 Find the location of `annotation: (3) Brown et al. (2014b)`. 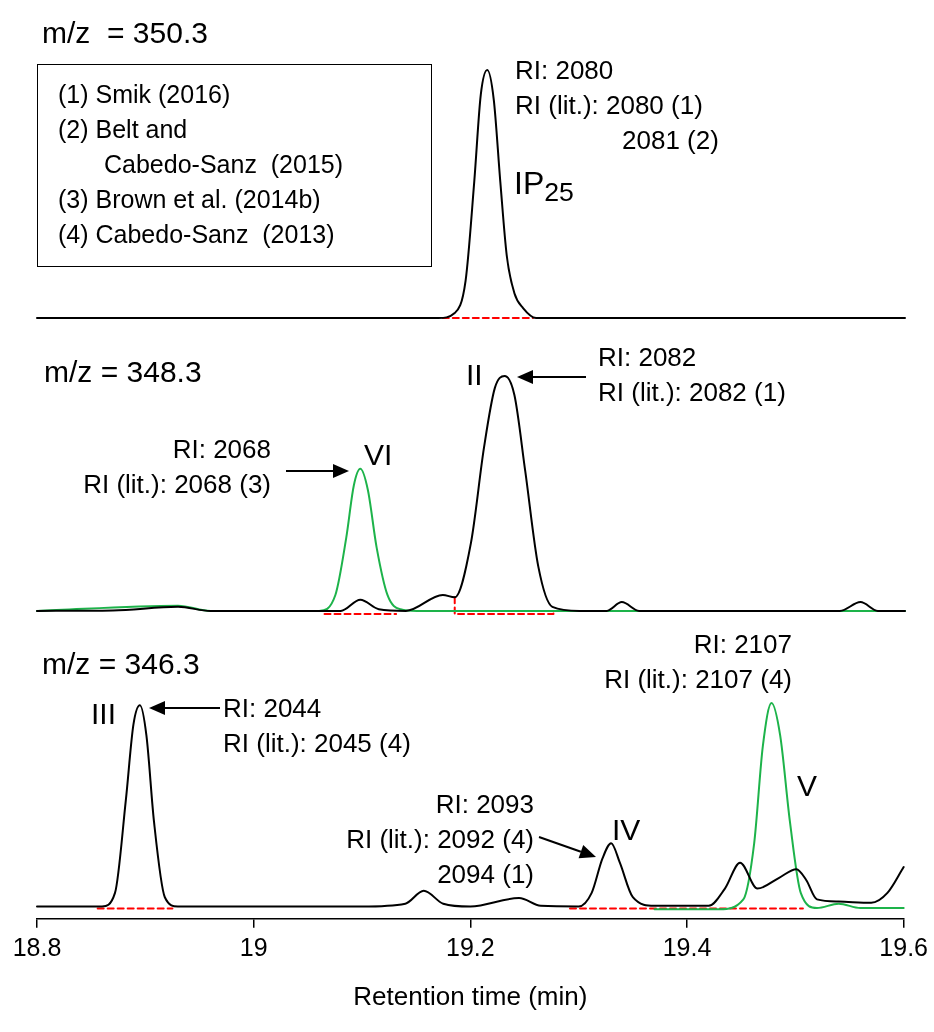

annotation: (3) Brown et al. (2014b) is located at coordinates (190, 199).